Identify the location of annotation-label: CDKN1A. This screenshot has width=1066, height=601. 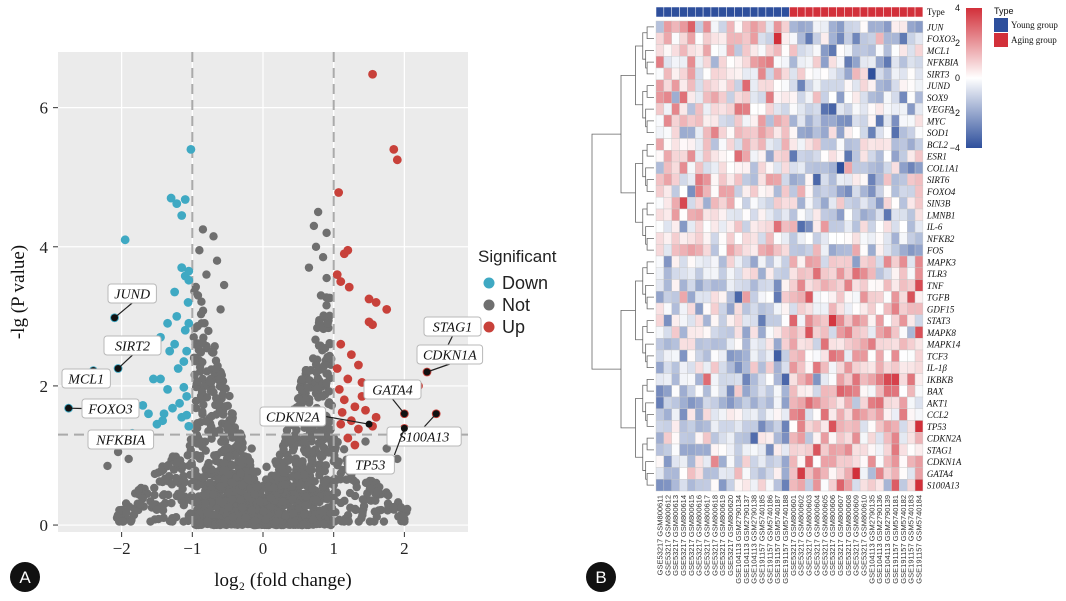
(450, 356).